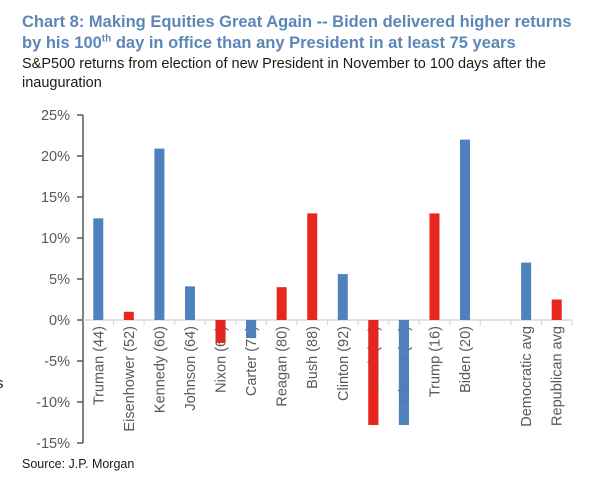 This screenshot has height=487, width=600. Describe the element at coordinates (313, 357) in the screenshot. I see `x-category-label: Bush (88)` at that location.